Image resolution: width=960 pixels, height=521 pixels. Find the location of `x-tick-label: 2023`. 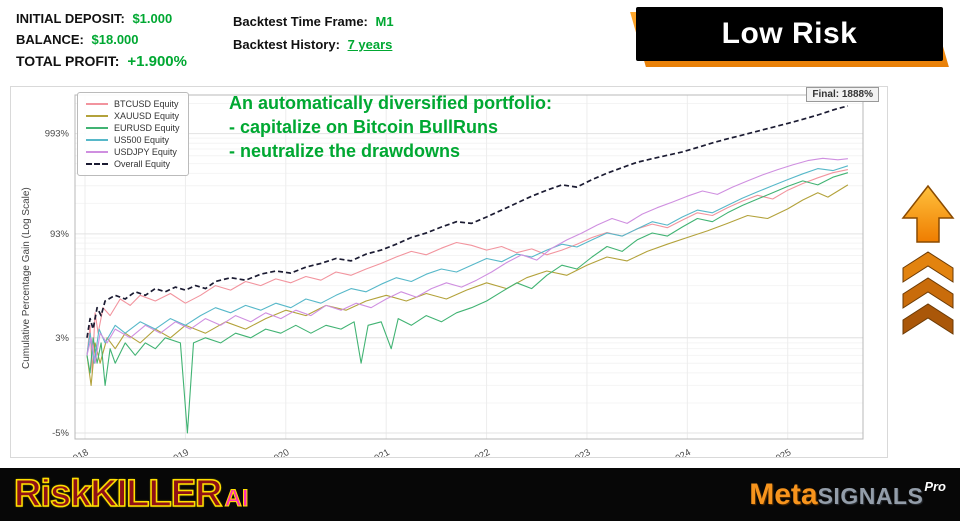

x-tick-label: 2023 is located at coordinates (581, 452).